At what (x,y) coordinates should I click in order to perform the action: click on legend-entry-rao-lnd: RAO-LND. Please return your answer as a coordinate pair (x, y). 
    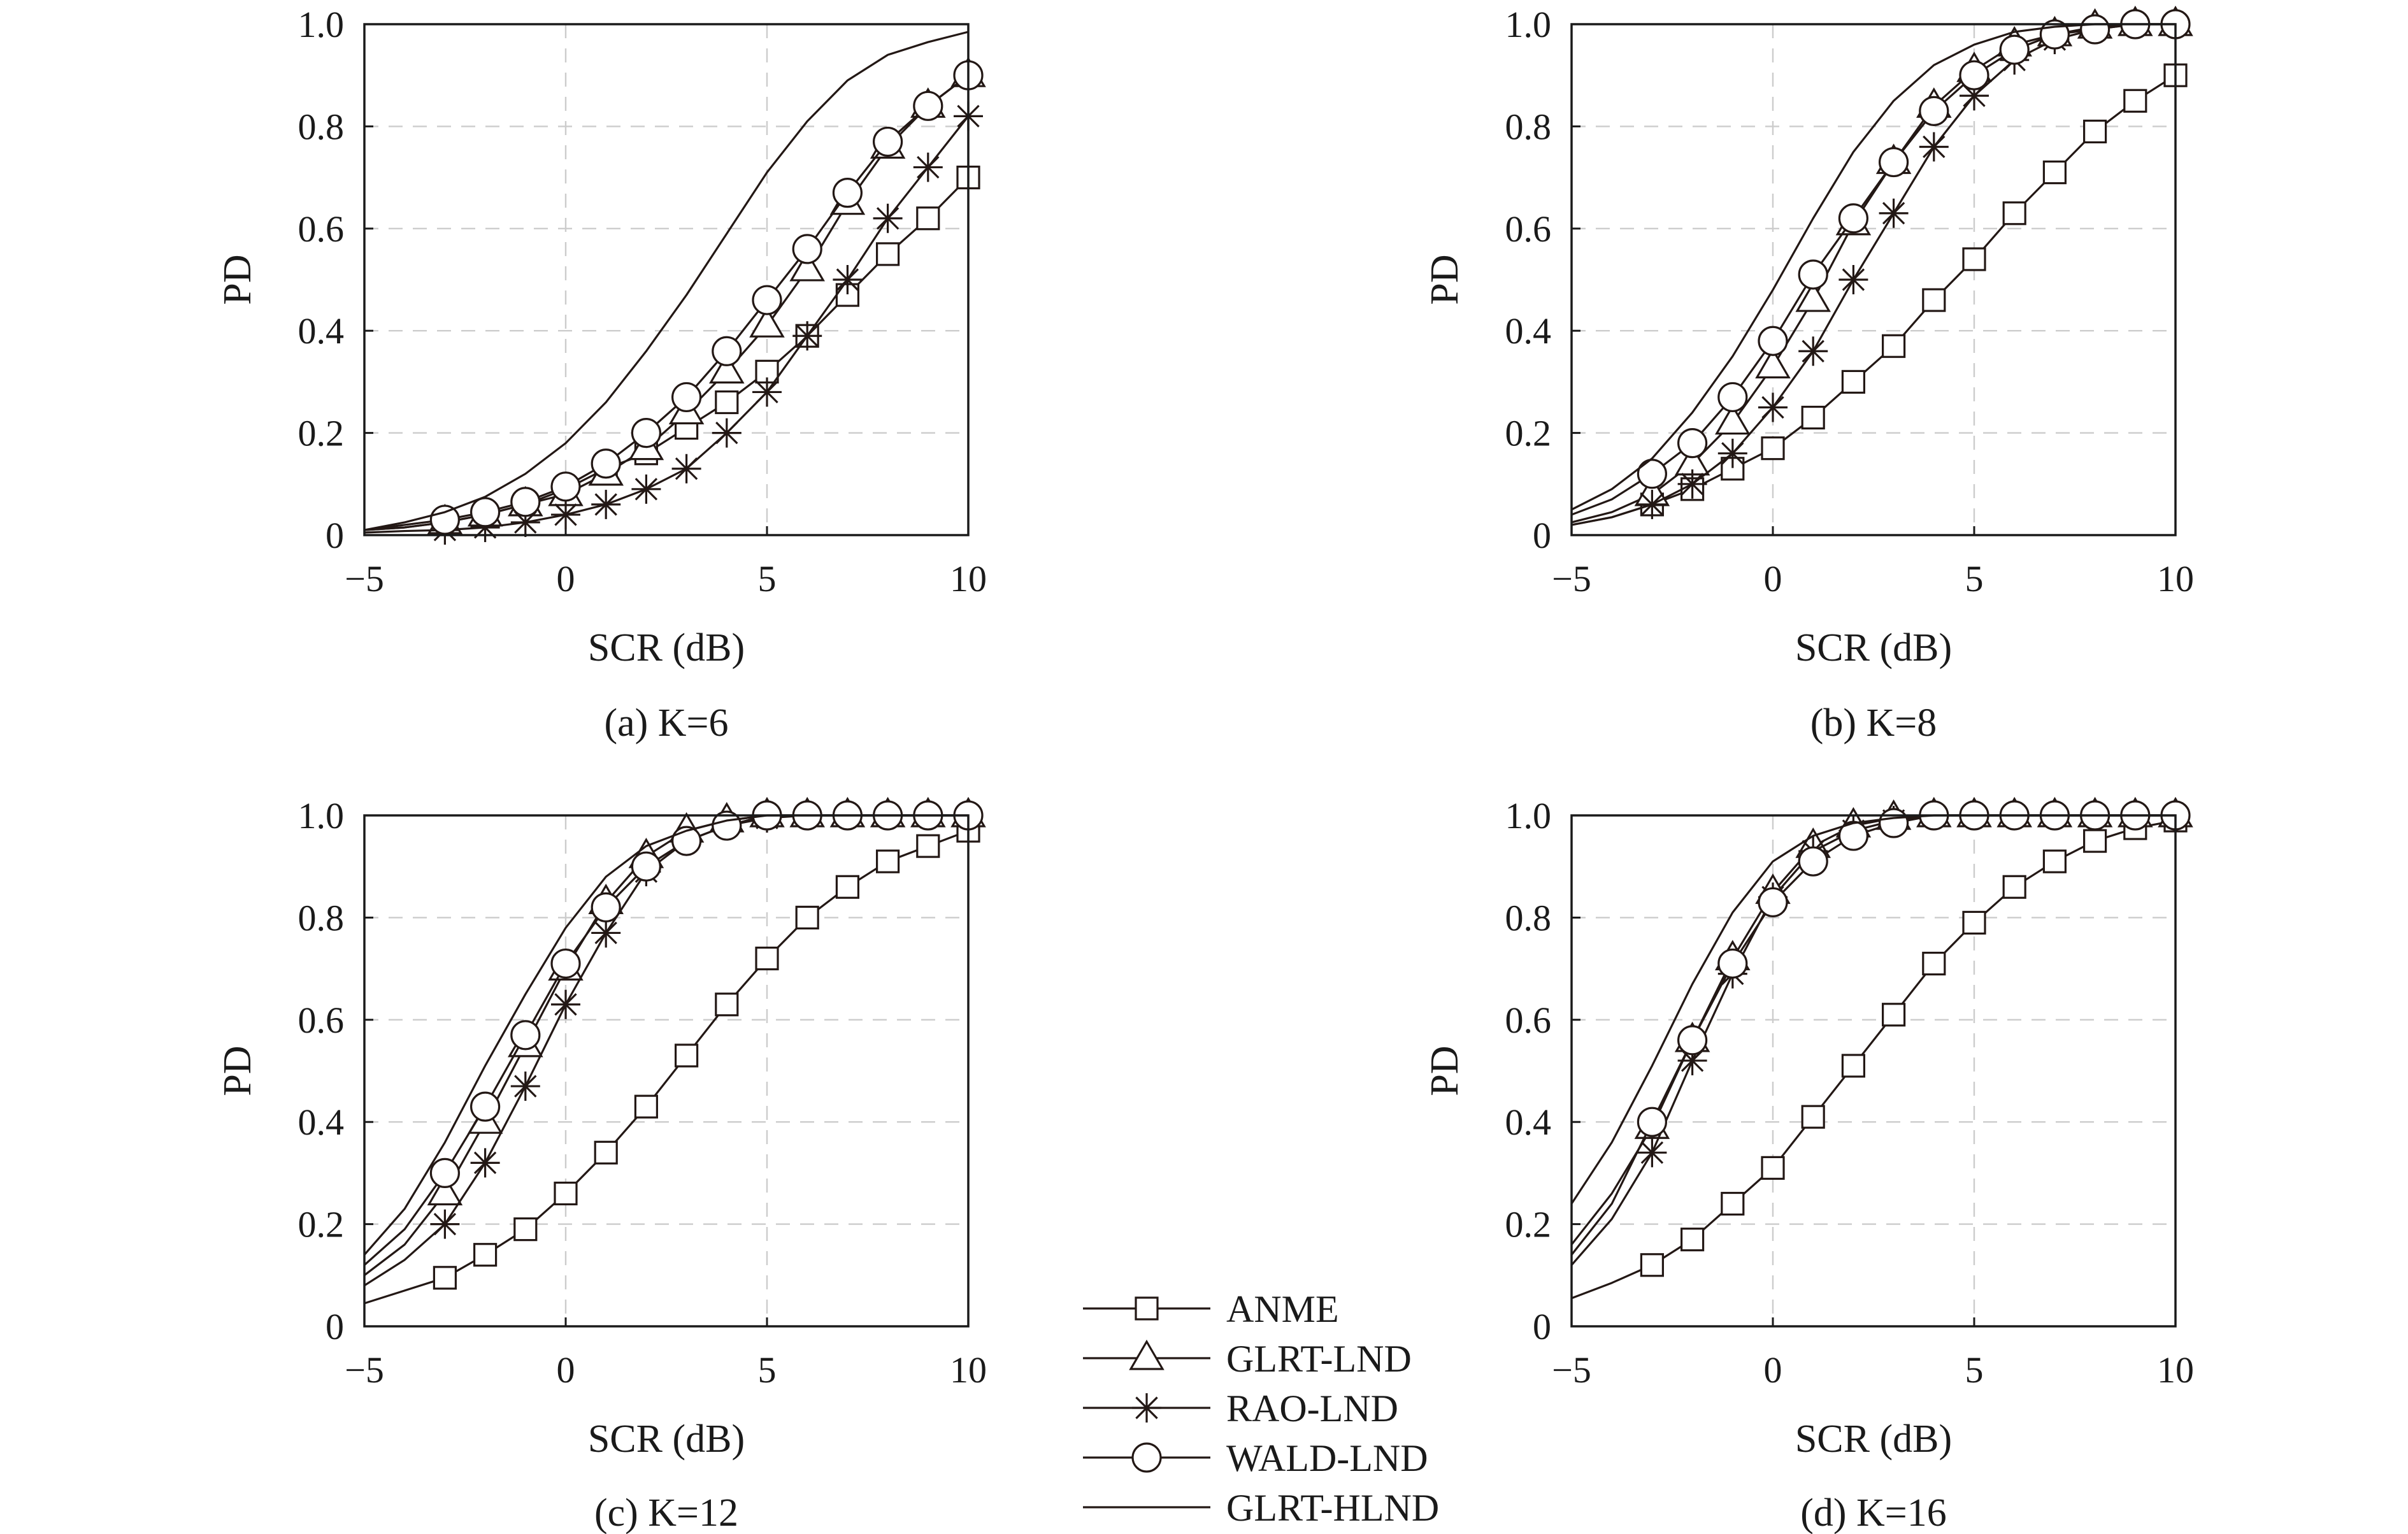
    Looking at the image, I should click on (1240, 1409).